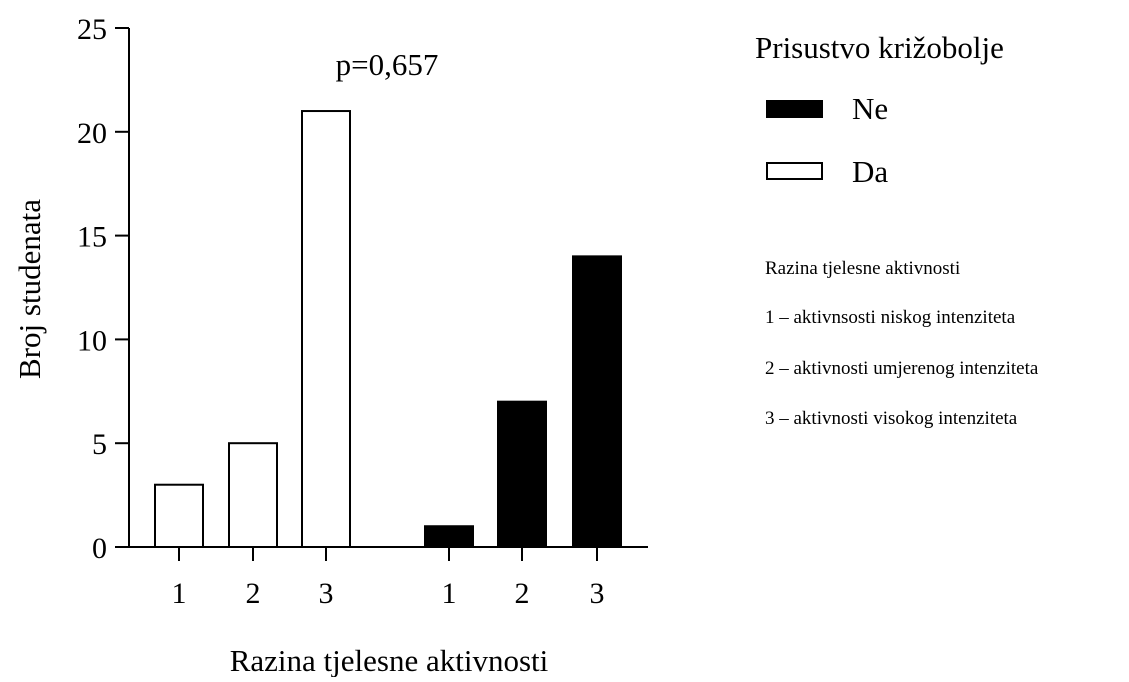 The height and width of the screenshot is (682, 1129). What do you see at coordinates (794, 171) in the screenshot?
I see `legend-swatch-da` at bounding box center [794, 171].